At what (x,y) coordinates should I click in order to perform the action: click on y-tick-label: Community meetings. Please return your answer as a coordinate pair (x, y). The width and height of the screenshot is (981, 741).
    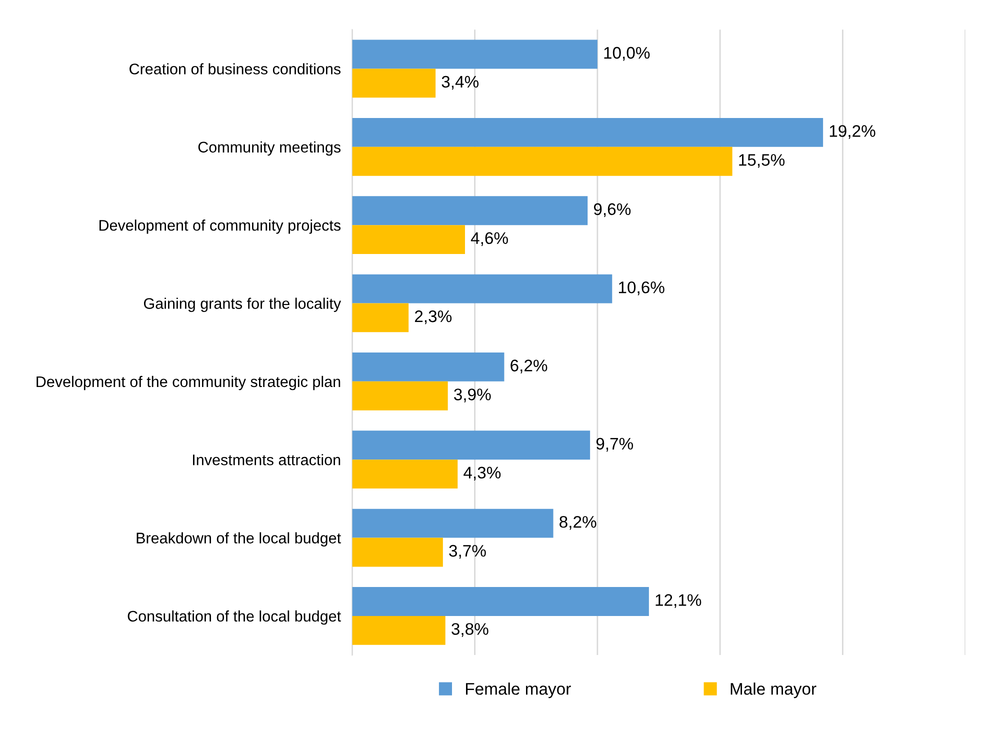
    Looking at the image, I should click on (269, 148).